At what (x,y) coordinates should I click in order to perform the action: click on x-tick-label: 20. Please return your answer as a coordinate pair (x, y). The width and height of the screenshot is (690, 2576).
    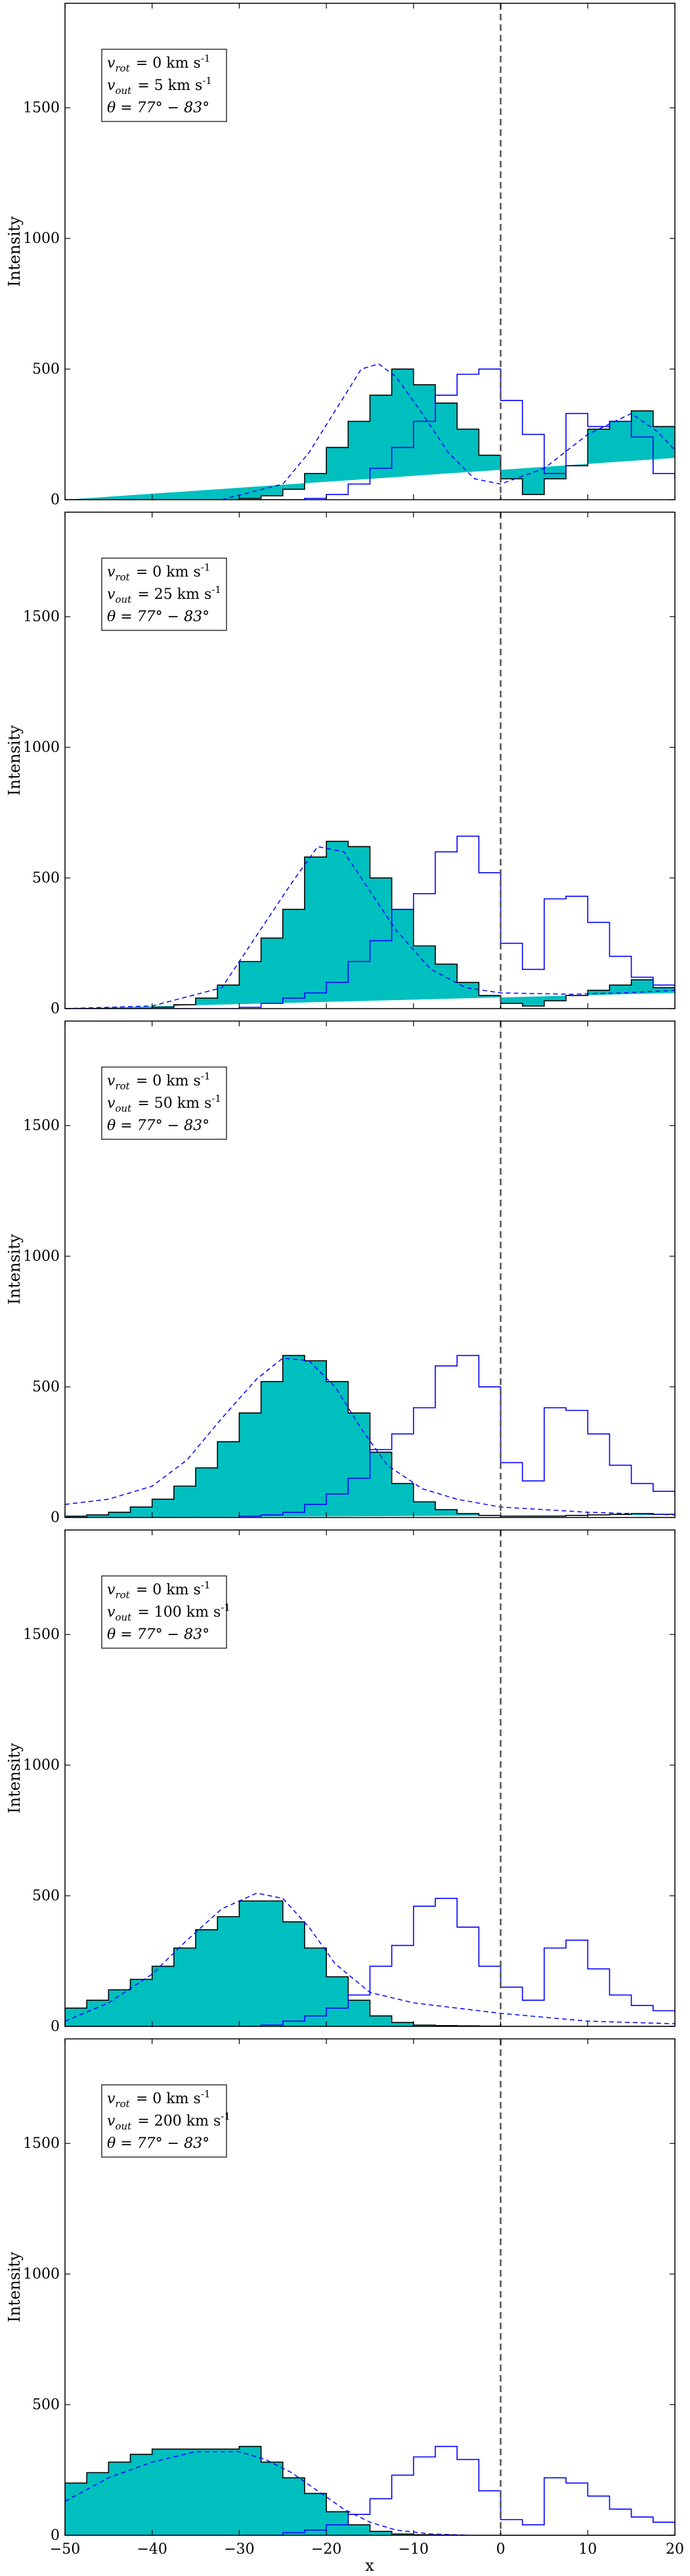
    Looking at the image, I should click on (675, 2549).